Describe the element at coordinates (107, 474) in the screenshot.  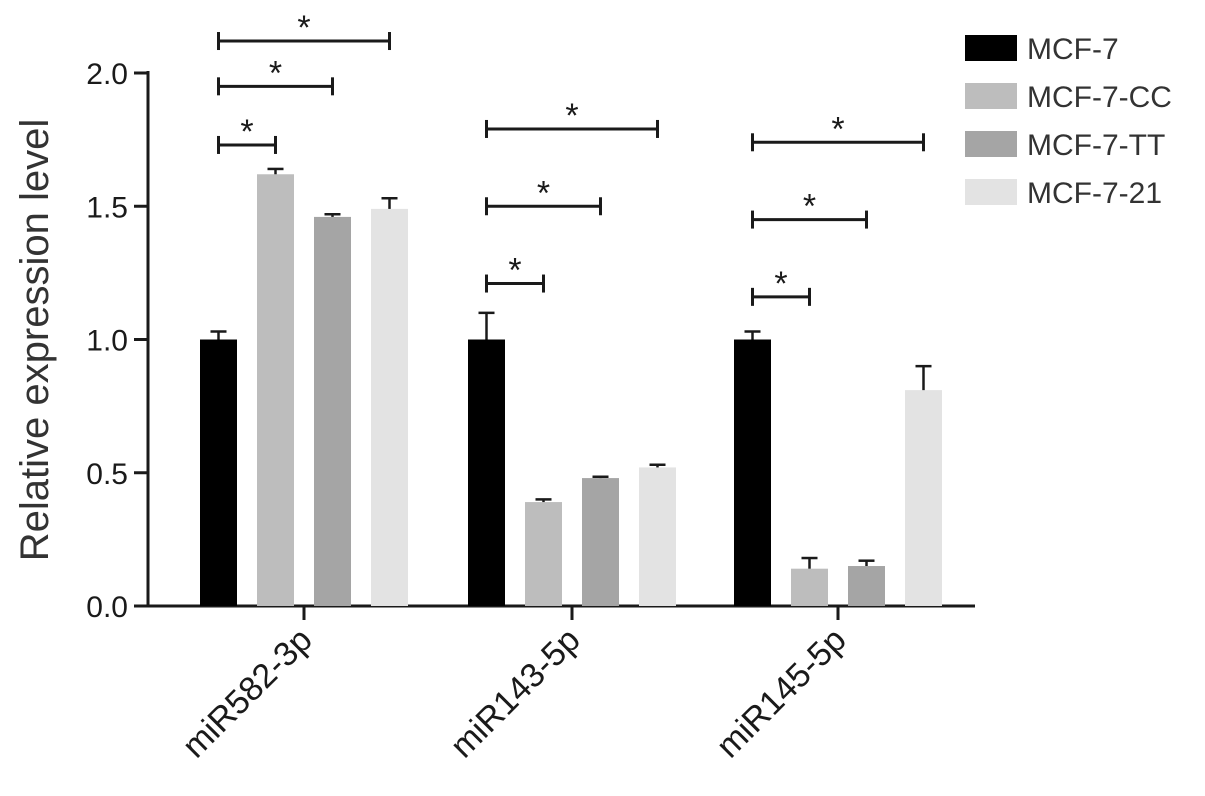
I see `y-tick-label: 0.5` at that location.